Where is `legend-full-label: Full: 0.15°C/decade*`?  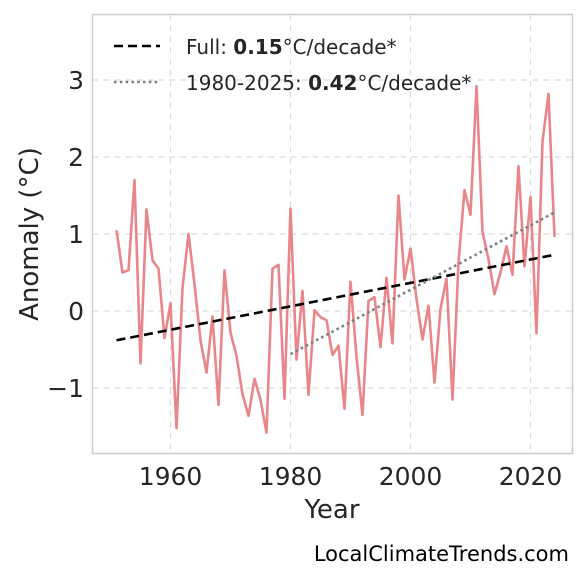
legend-full-label: Full: 0.15°C/decade* is located at coordinates (291, 47).